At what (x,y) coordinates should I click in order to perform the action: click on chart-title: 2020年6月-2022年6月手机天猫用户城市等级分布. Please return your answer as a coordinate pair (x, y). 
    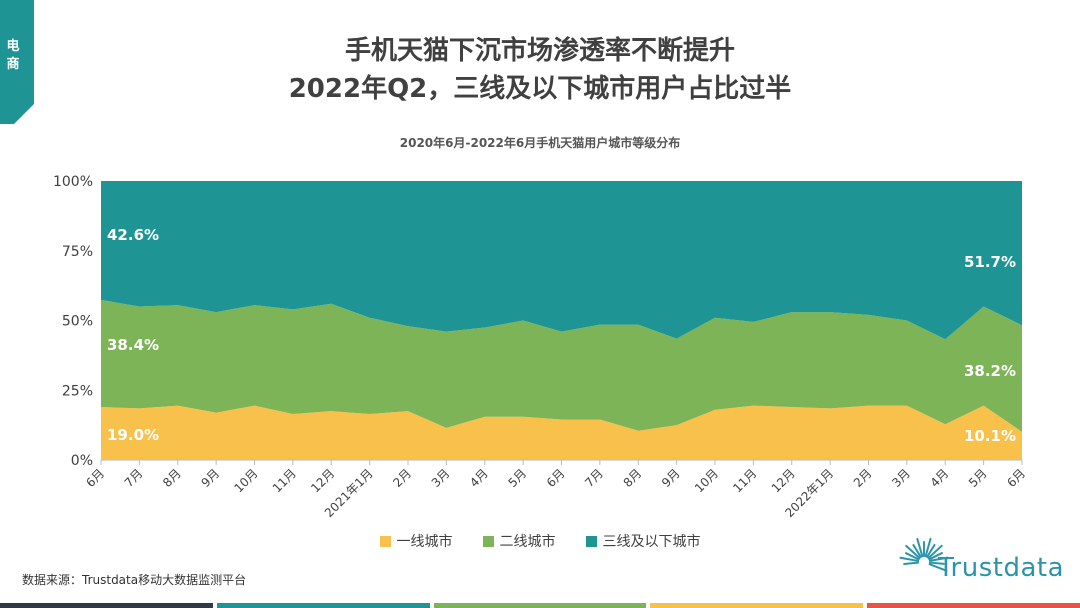
    Looking at the image, I should click on (540, 143).